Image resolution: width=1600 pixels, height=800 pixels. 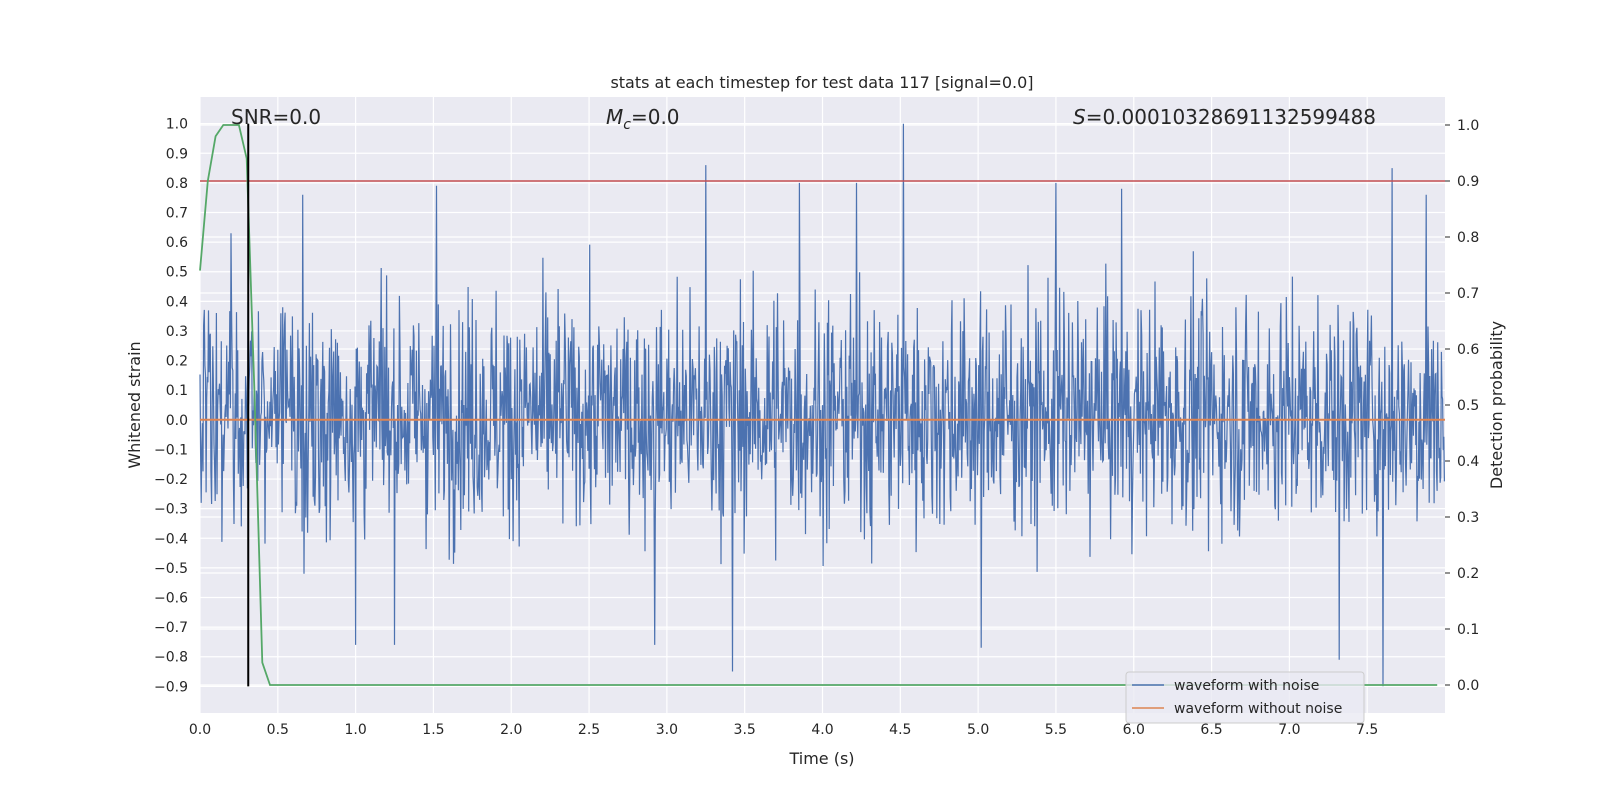 What do you see at coordinates (1231, 117) in the screenshot?
I see `s-value: =0.00010328691132599488` at bounding box center [1231, 117].